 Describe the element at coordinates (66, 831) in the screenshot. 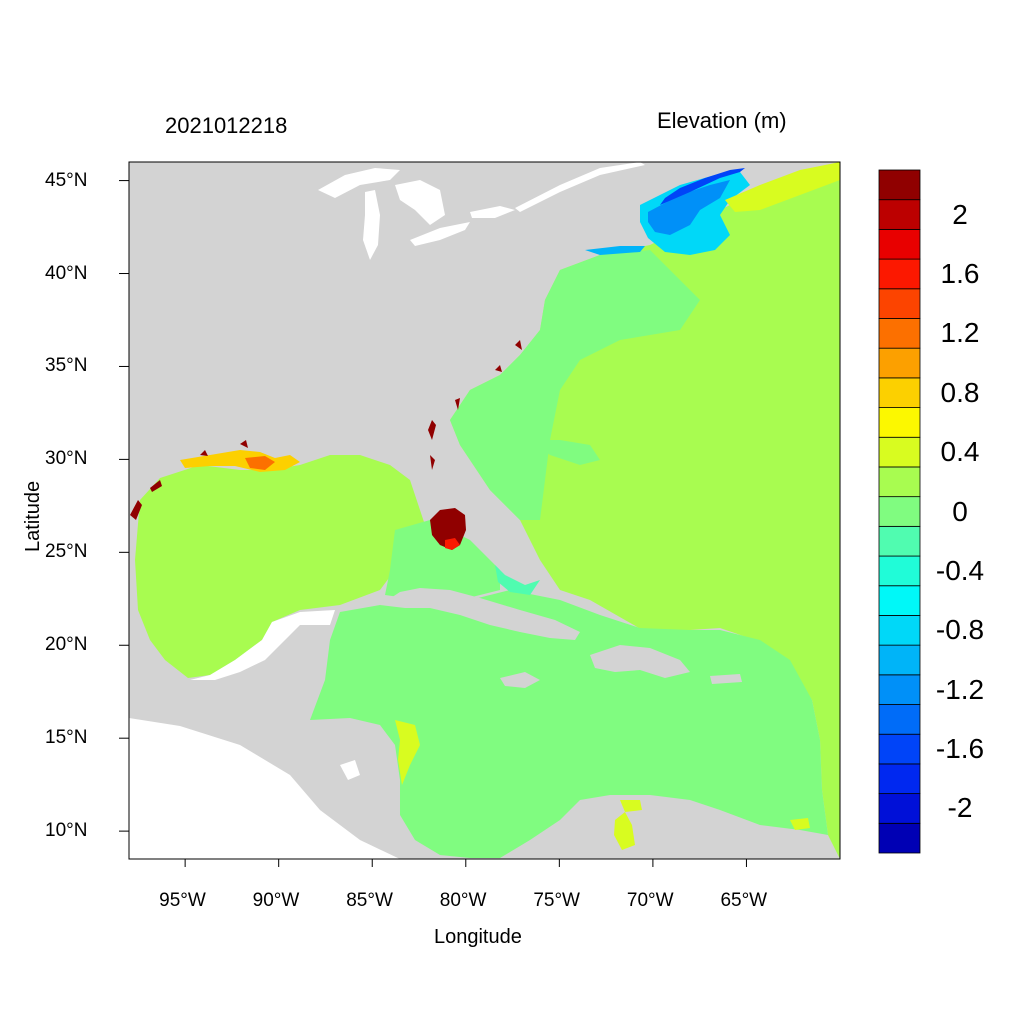

I see `y-tick-label: 10°N` at that location.